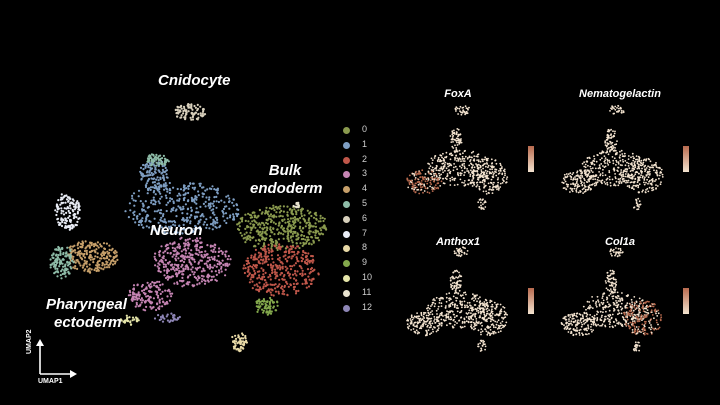 This screenshot has height=405, width=720. I want to click on cluster-7-points, so click(67, 212).